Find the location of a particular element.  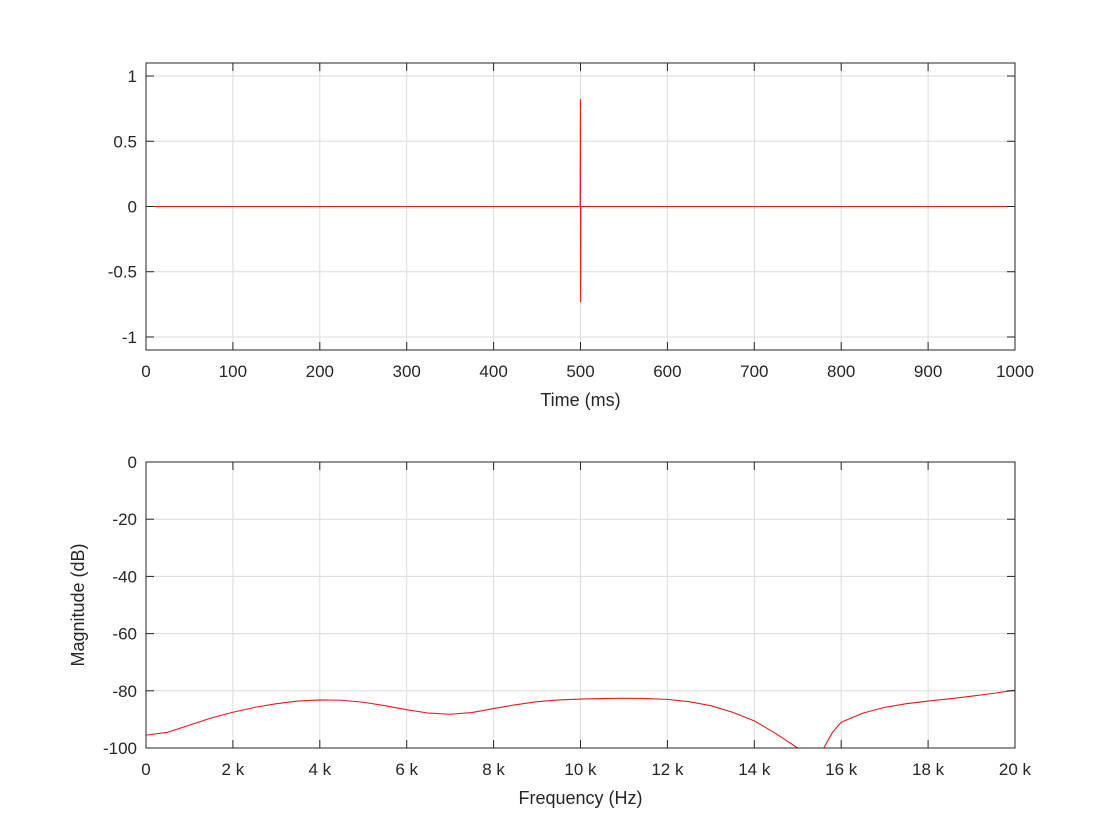

time-x-tick-label: 900 is located at coordinates (928, 371).